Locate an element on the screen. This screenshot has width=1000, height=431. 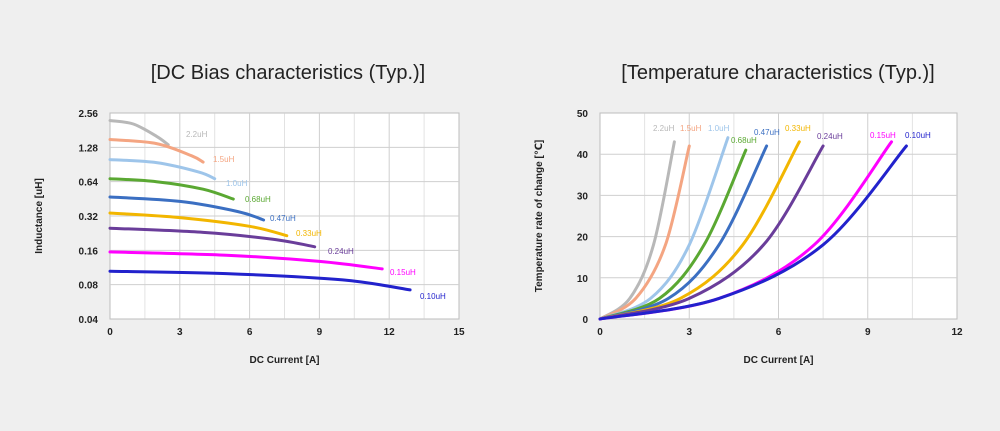
series-line-0-15uH is located at coordinates (246, 260).